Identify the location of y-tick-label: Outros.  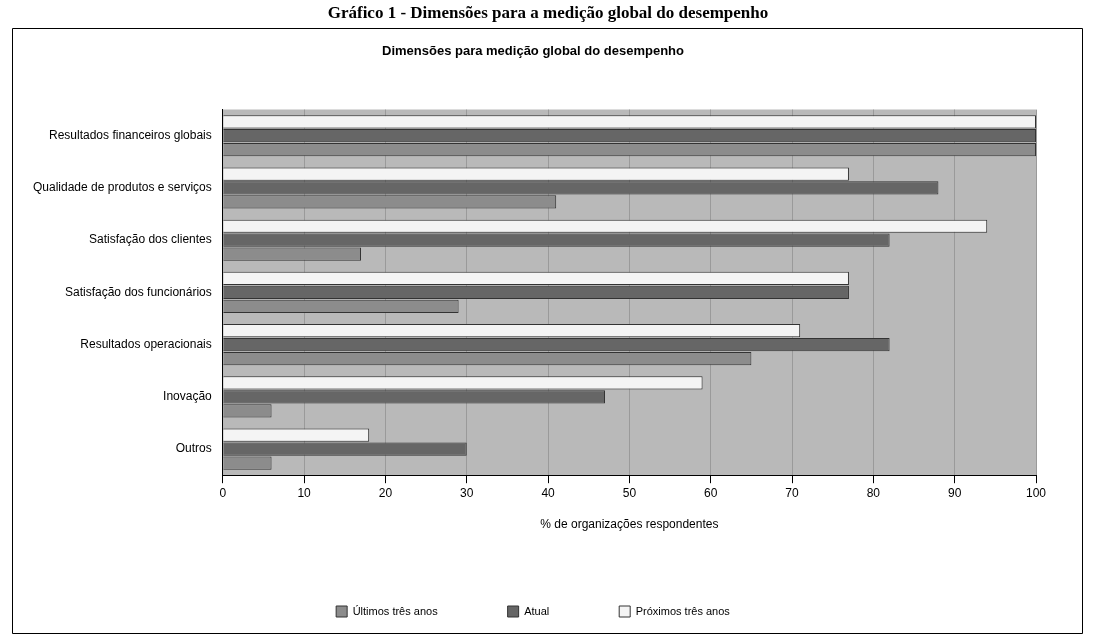
(193, 448).